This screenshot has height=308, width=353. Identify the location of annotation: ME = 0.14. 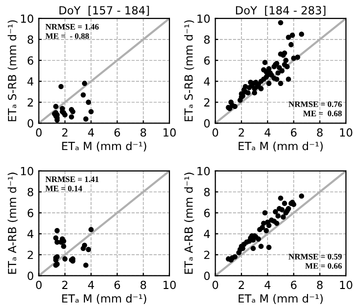
(64, 189).